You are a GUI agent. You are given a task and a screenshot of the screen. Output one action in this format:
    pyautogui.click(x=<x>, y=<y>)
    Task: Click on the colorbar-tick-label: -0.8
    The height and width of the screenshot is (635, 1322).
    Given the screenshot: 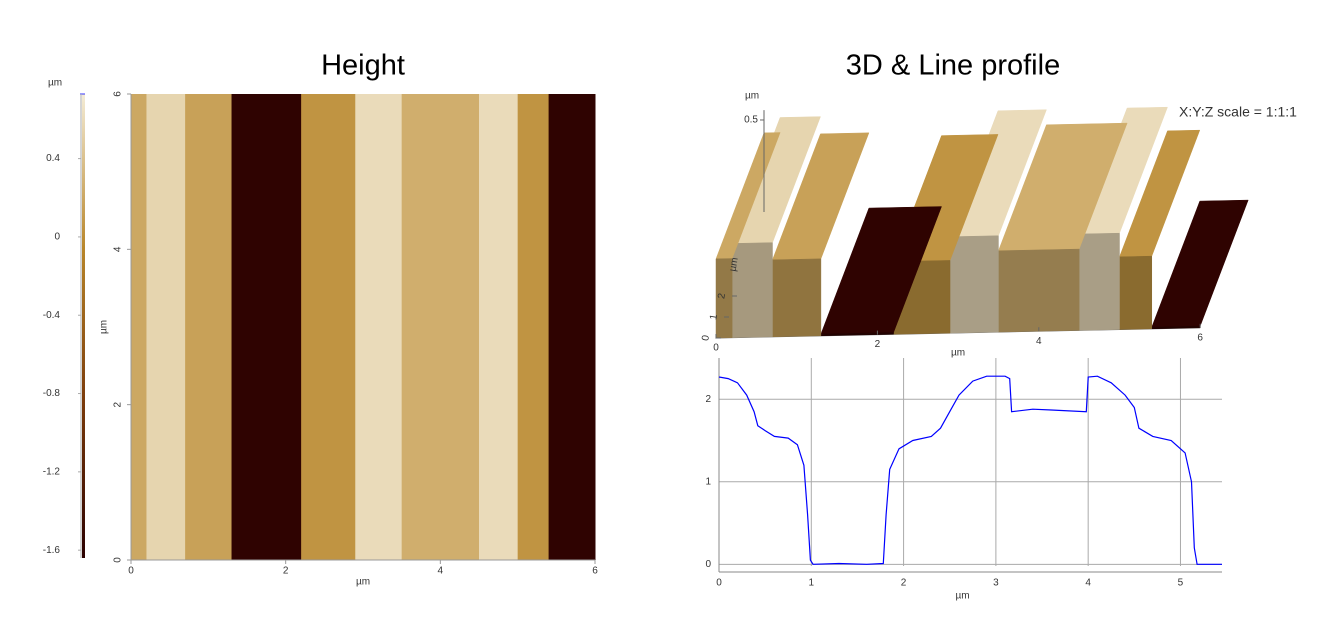 What is the action you would take?
    pyautogui.click(x=52, y=393)
    